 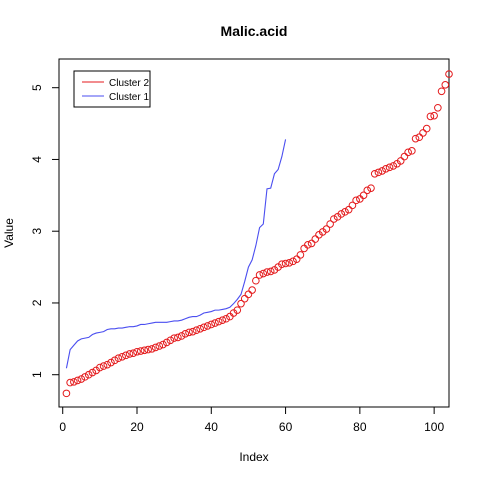 I want to click on y-axis: 1 2 3 4 5, so click(x=45, y=231).